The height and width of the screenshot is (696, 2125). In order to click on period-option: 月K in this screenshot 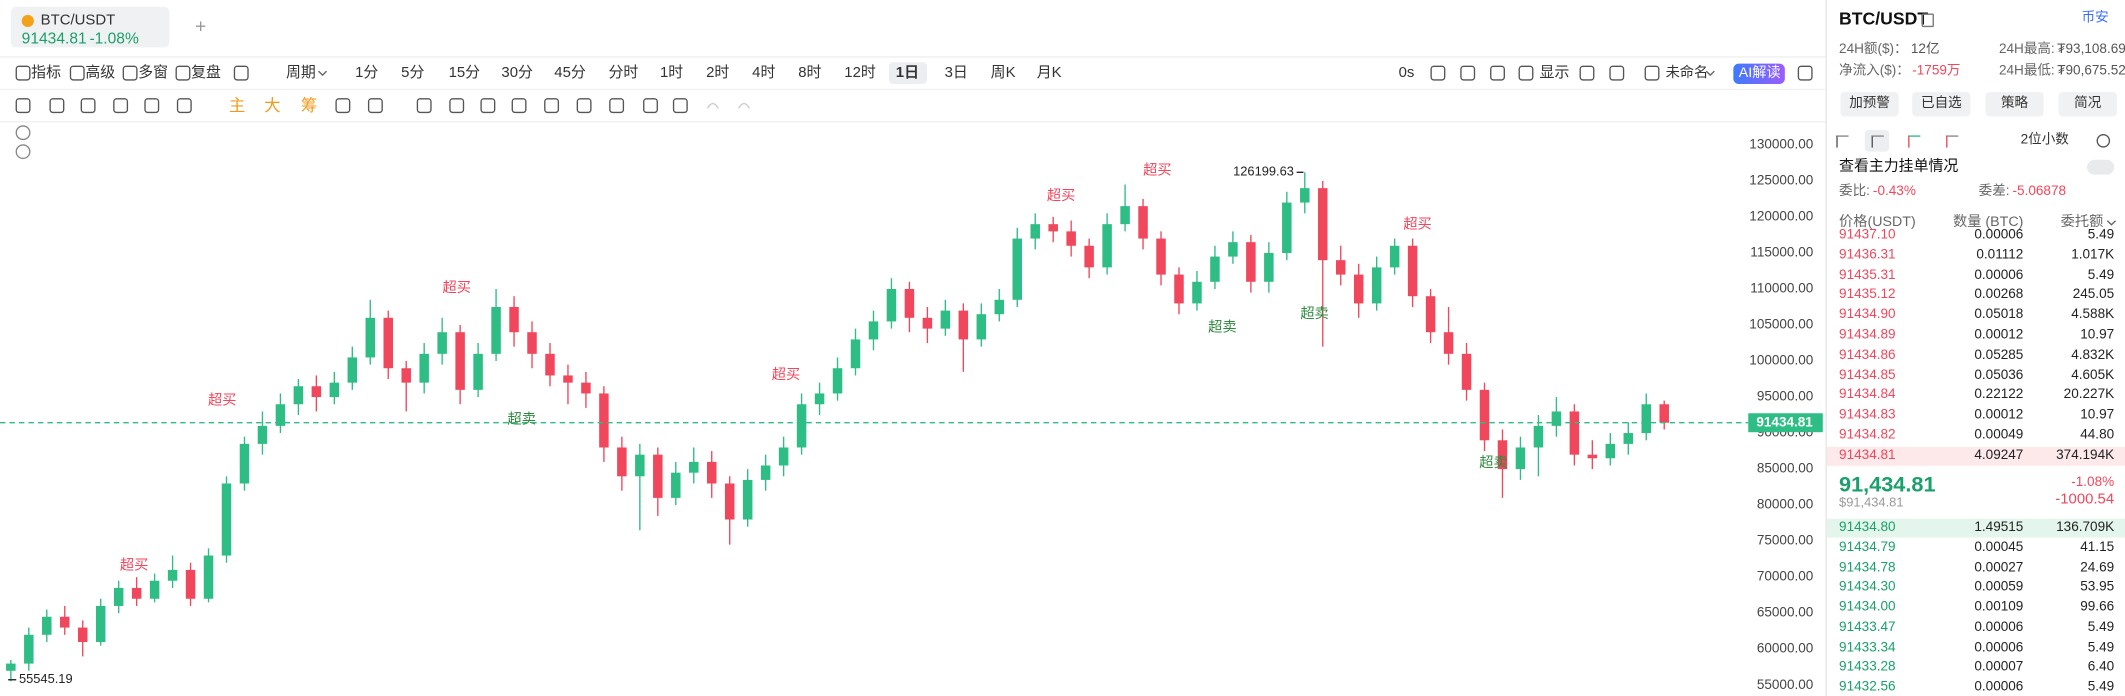, I will do `click(1049, 73)`.